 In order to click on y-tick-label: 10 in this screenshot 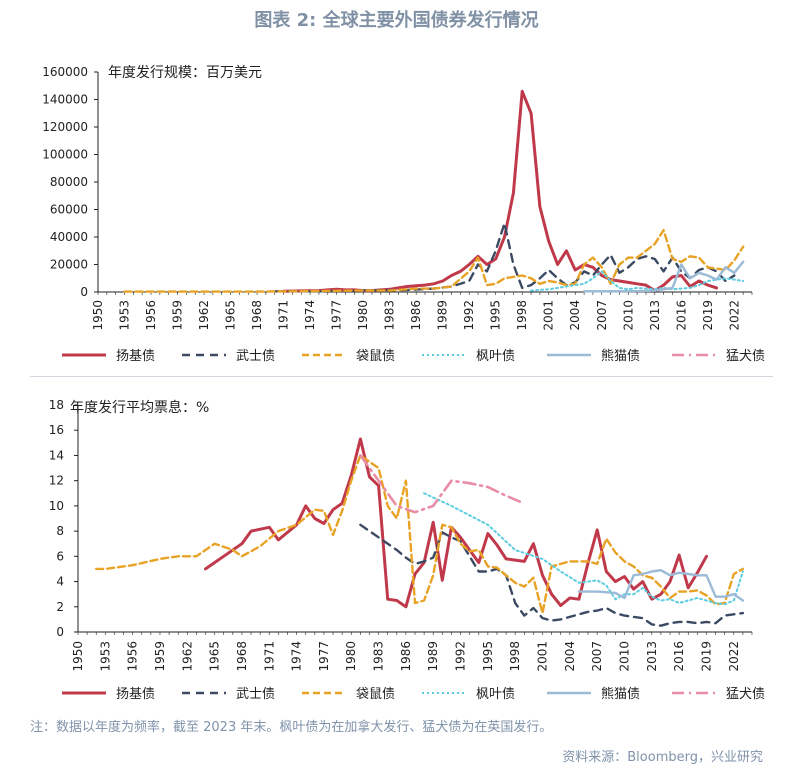, I will do `click(56, 506)`.